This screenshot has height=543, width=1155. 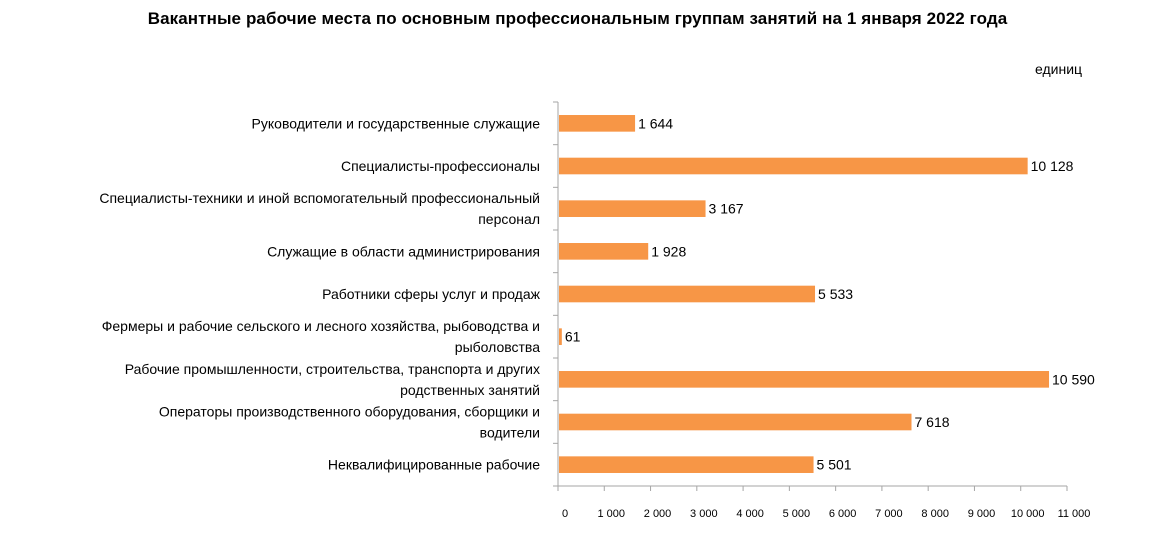 I want to click on x-tick-label: 3 000, so click(x=704, y=514).